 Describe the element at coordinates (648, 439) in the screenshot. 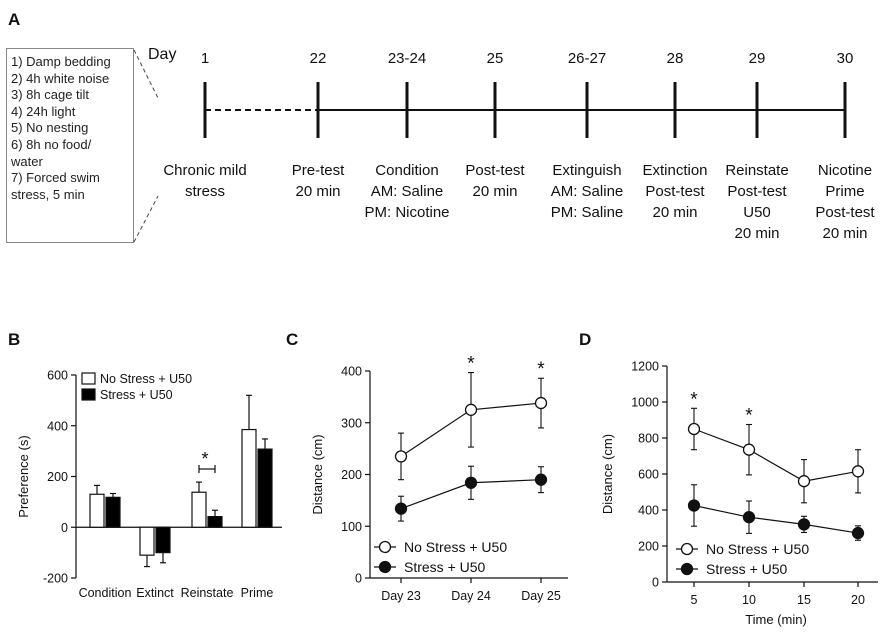

I see `y-tick-label: 800` at that location.